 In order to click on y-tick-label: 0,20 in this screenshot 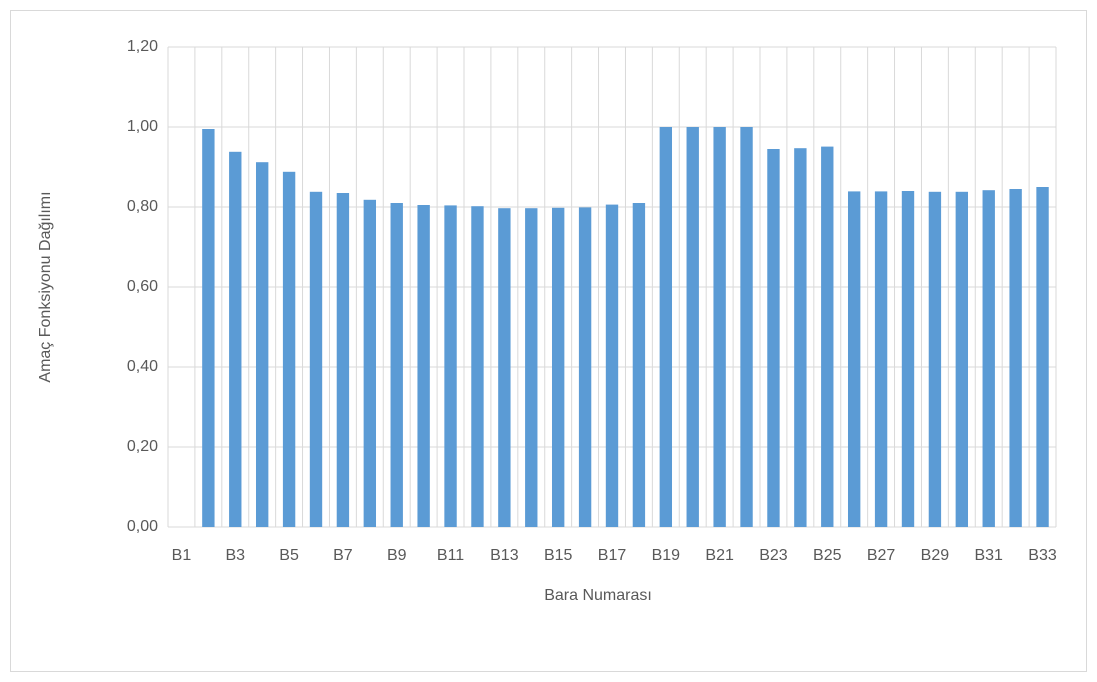, I will do `click(142, 446)`.